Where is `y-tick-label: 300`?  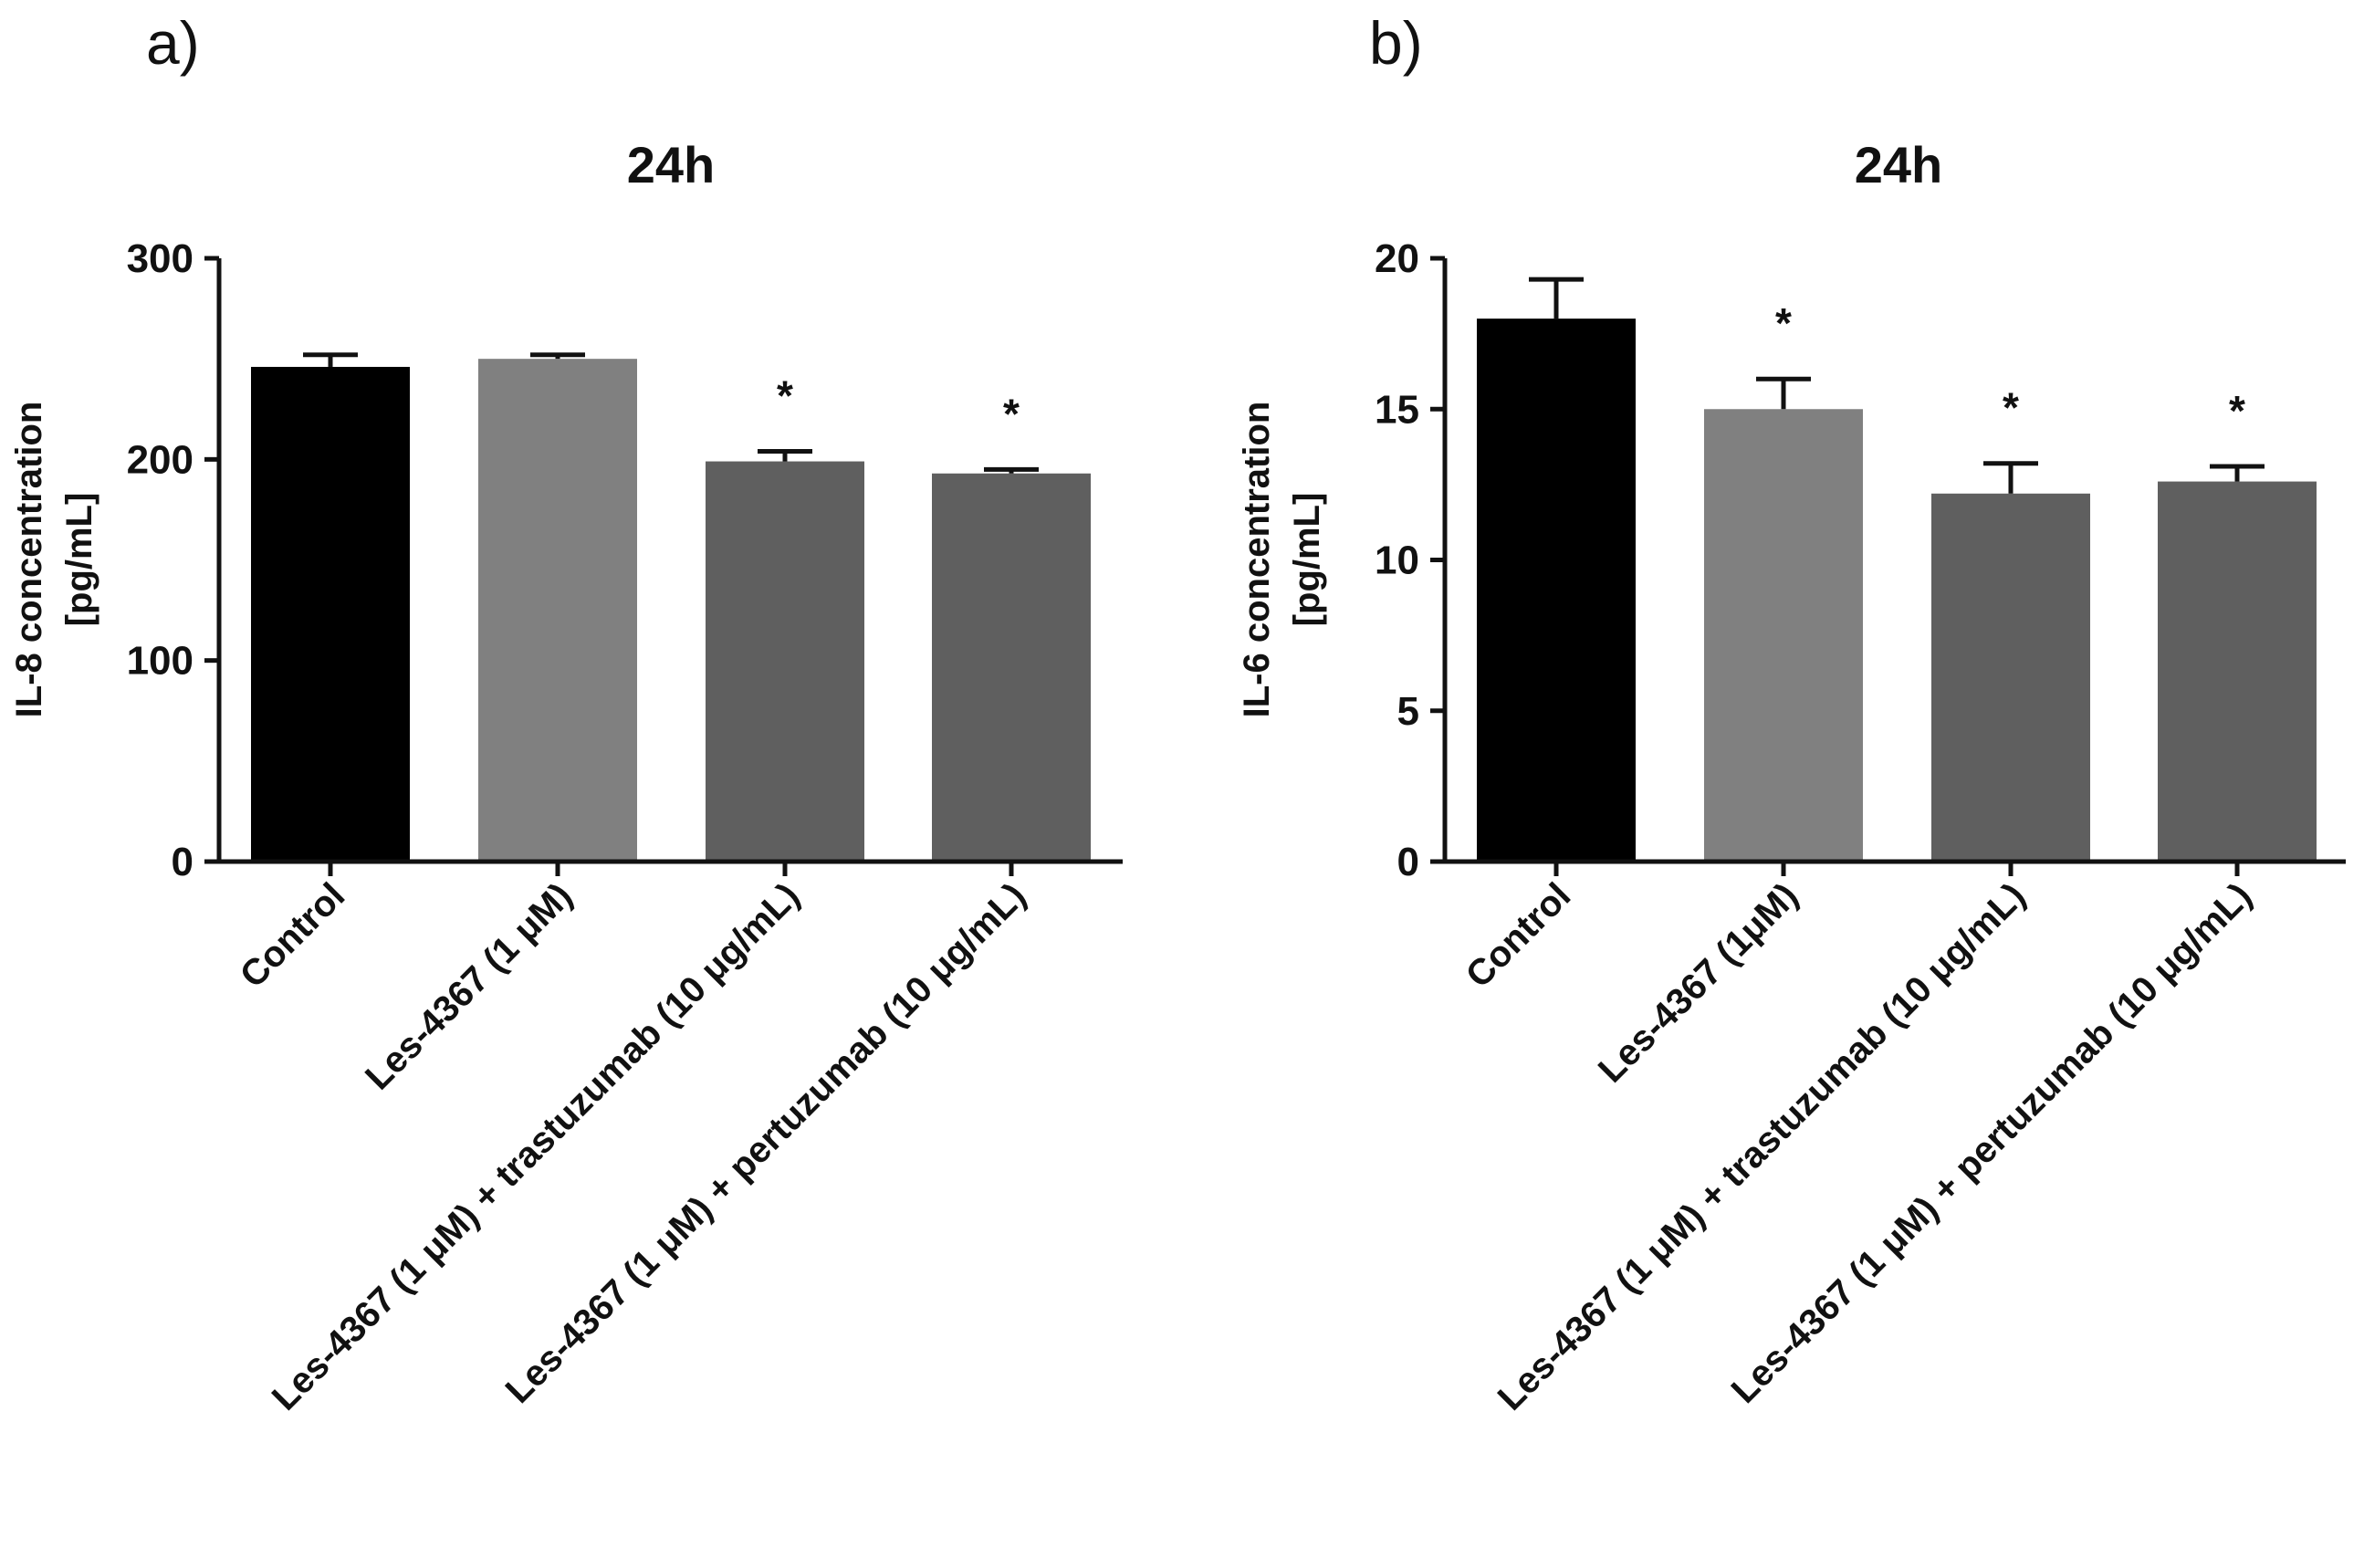 y-tick-label: 300 is located at coordinates (161, 258).